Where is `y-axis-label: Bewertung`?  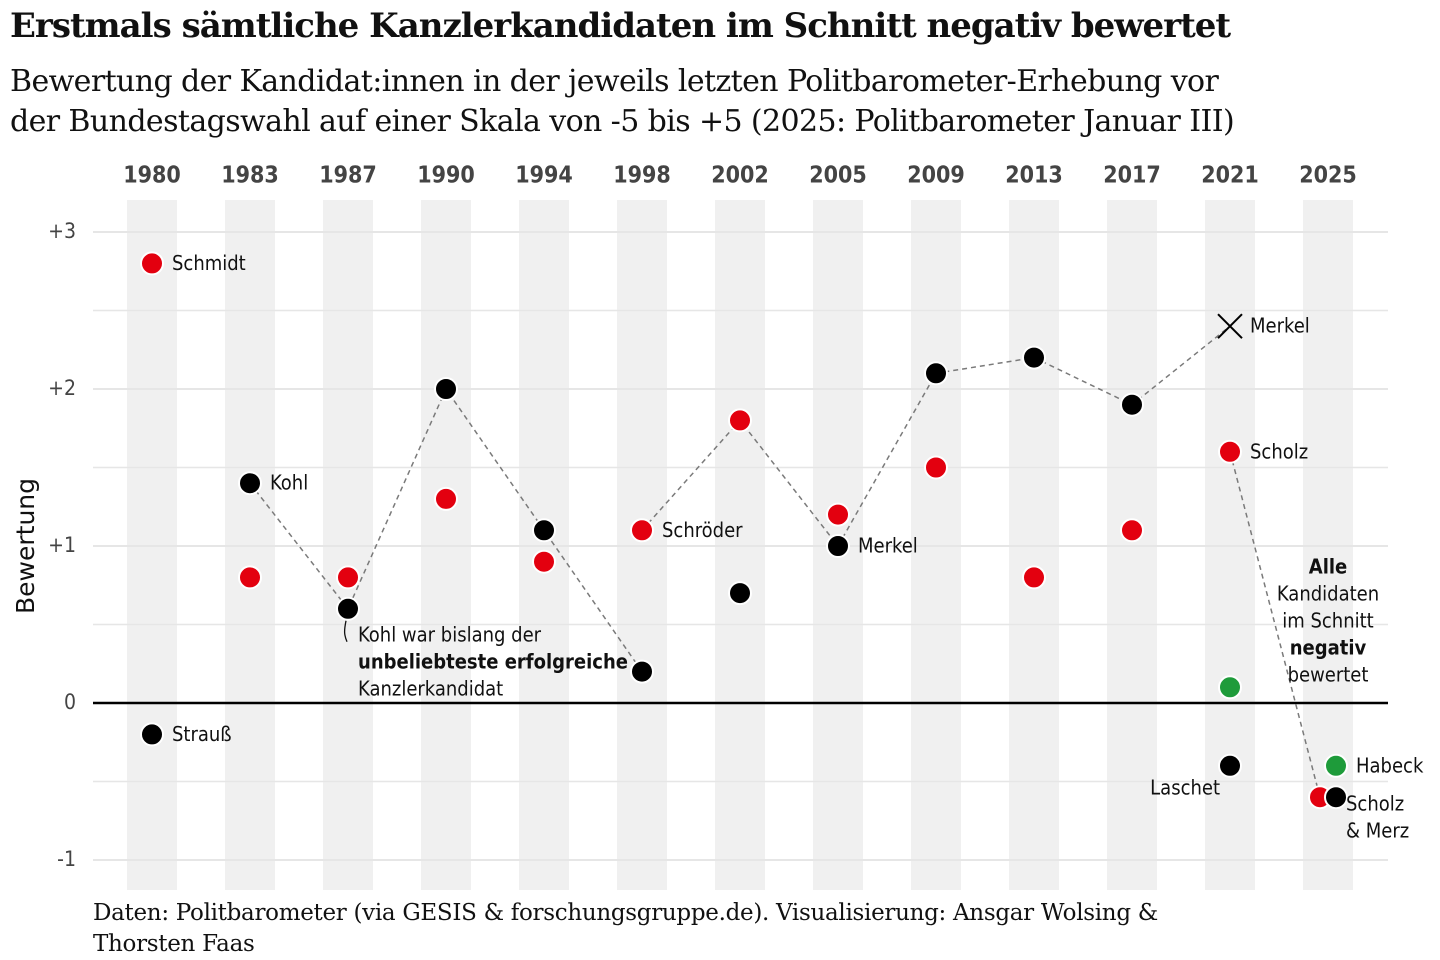 y-axis-label: Bewertung is located at coordinates (25, 546).